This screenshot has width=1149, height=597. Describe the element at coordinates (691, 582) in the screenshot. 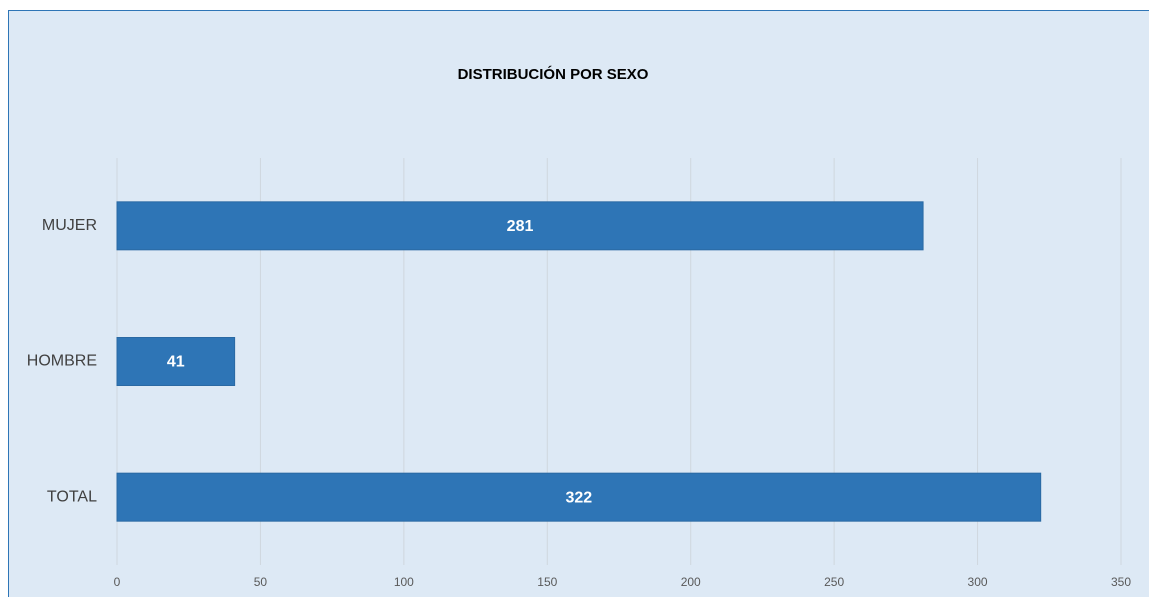

I see `x-tick-label: 200` at that location.